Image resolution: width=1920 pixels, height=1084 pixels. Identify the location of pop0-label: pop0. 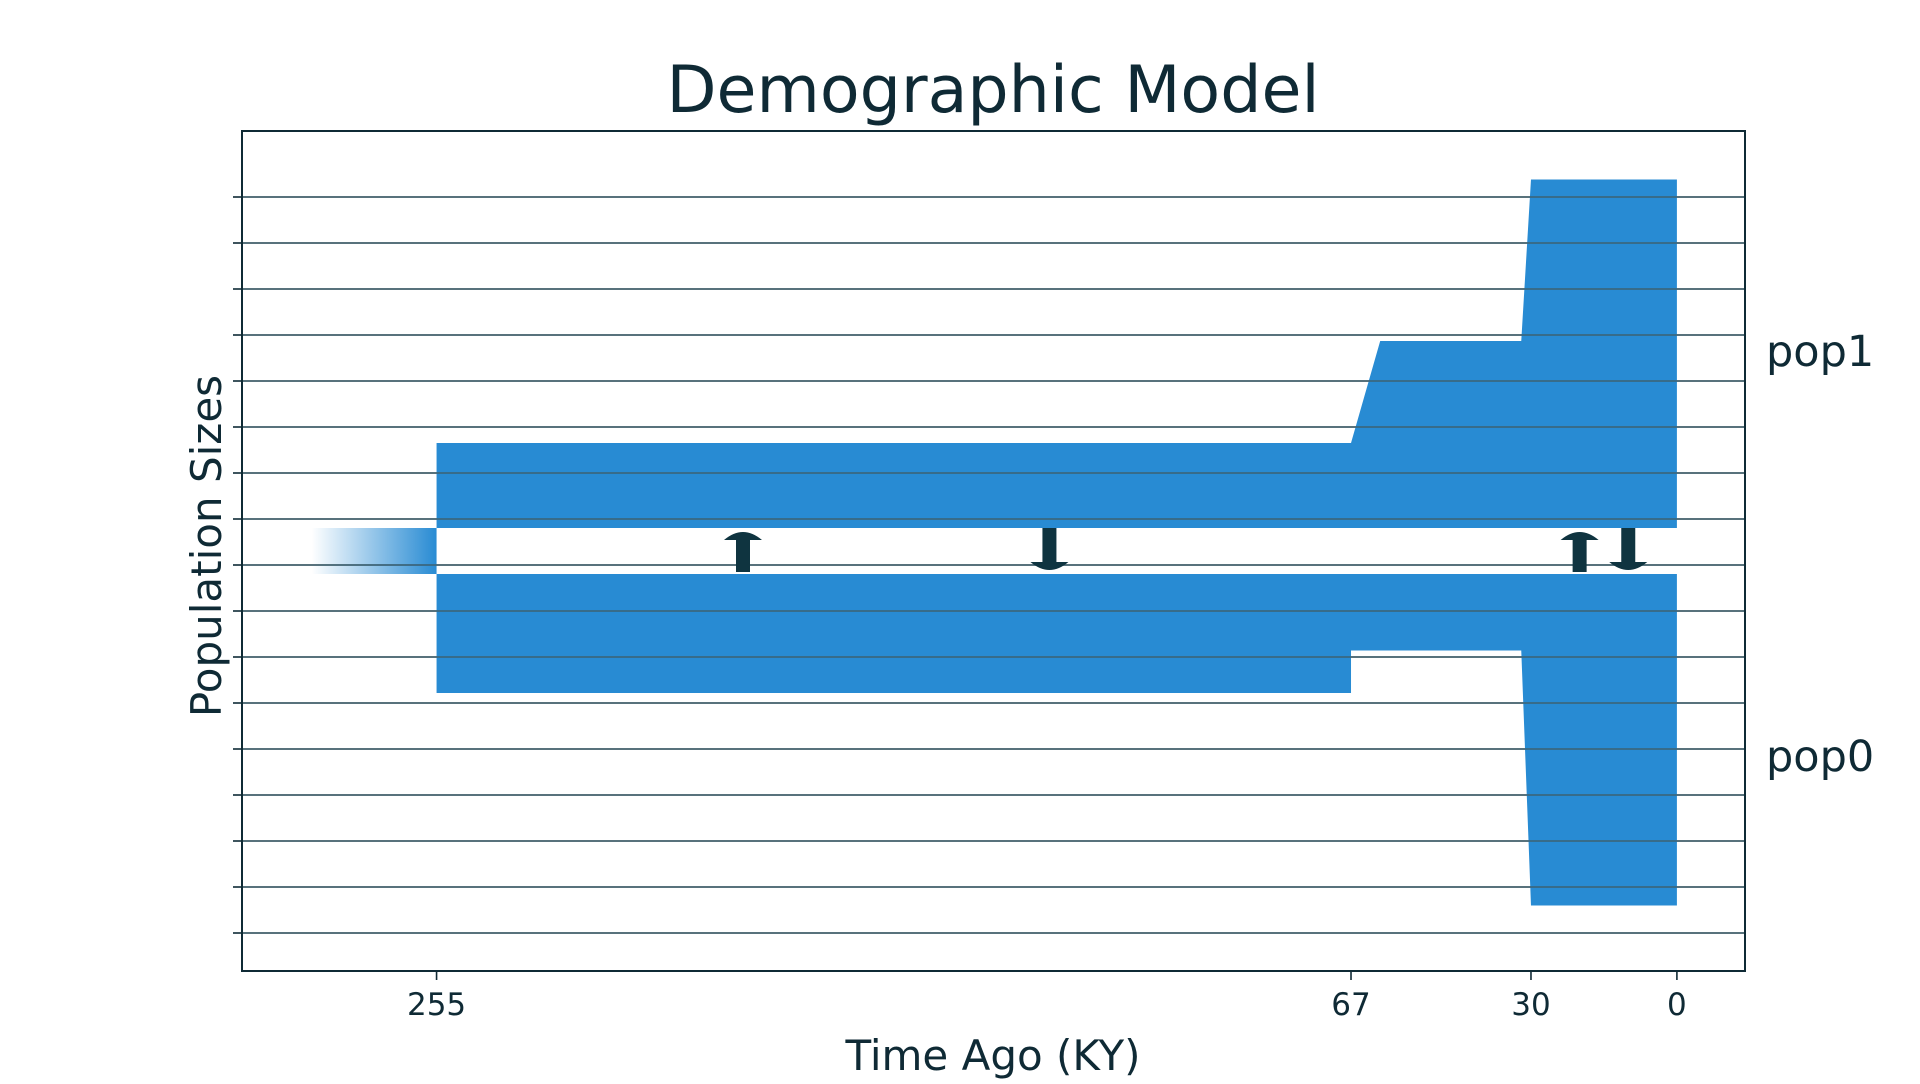
(1820, 757).